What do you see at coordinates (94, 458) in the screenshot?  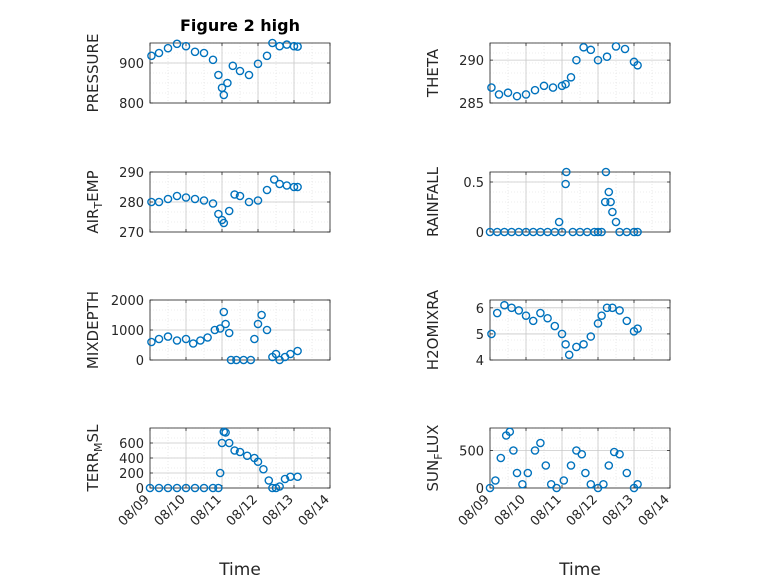 I see `y-axis-label: TERRMSL` at bounding box center [94, 458].